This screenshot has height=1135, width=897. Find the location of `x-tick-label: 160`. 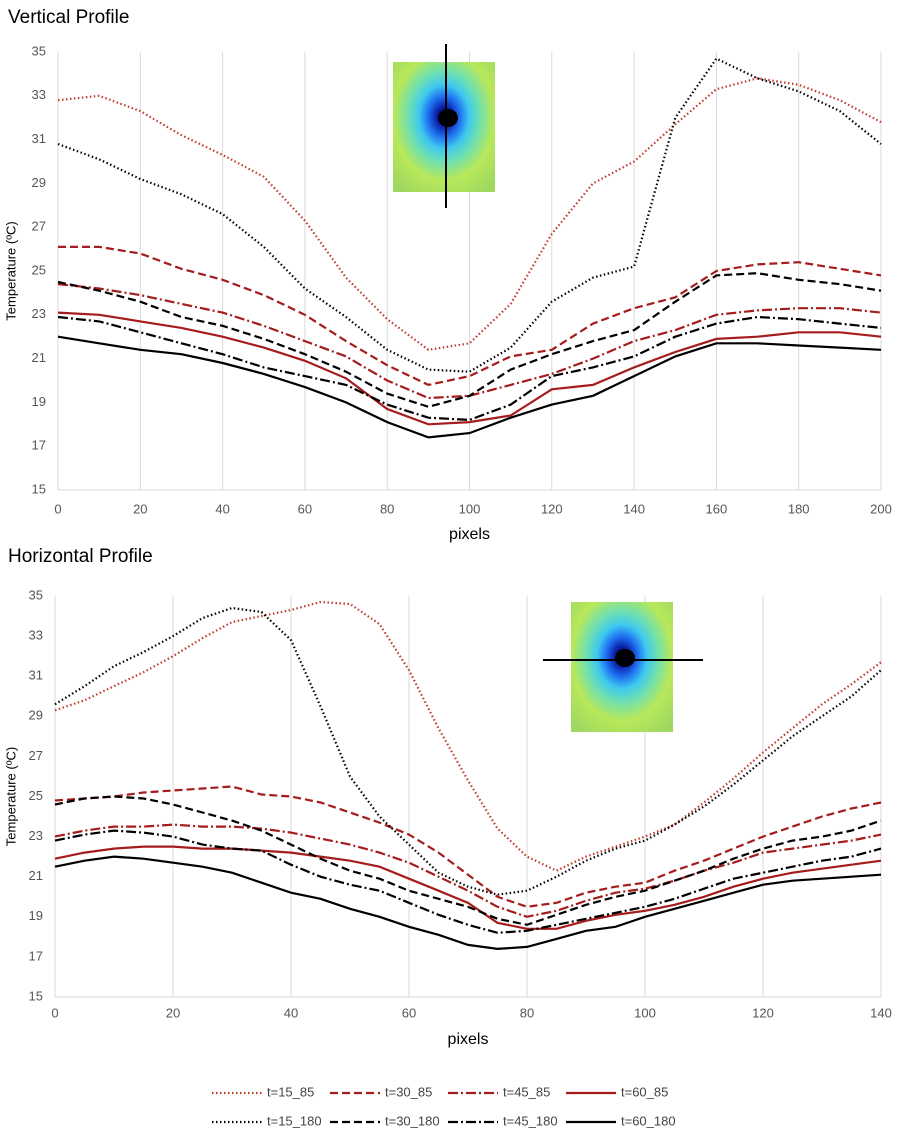

x-tick-label: 160 is located at coordinates (717, 508).